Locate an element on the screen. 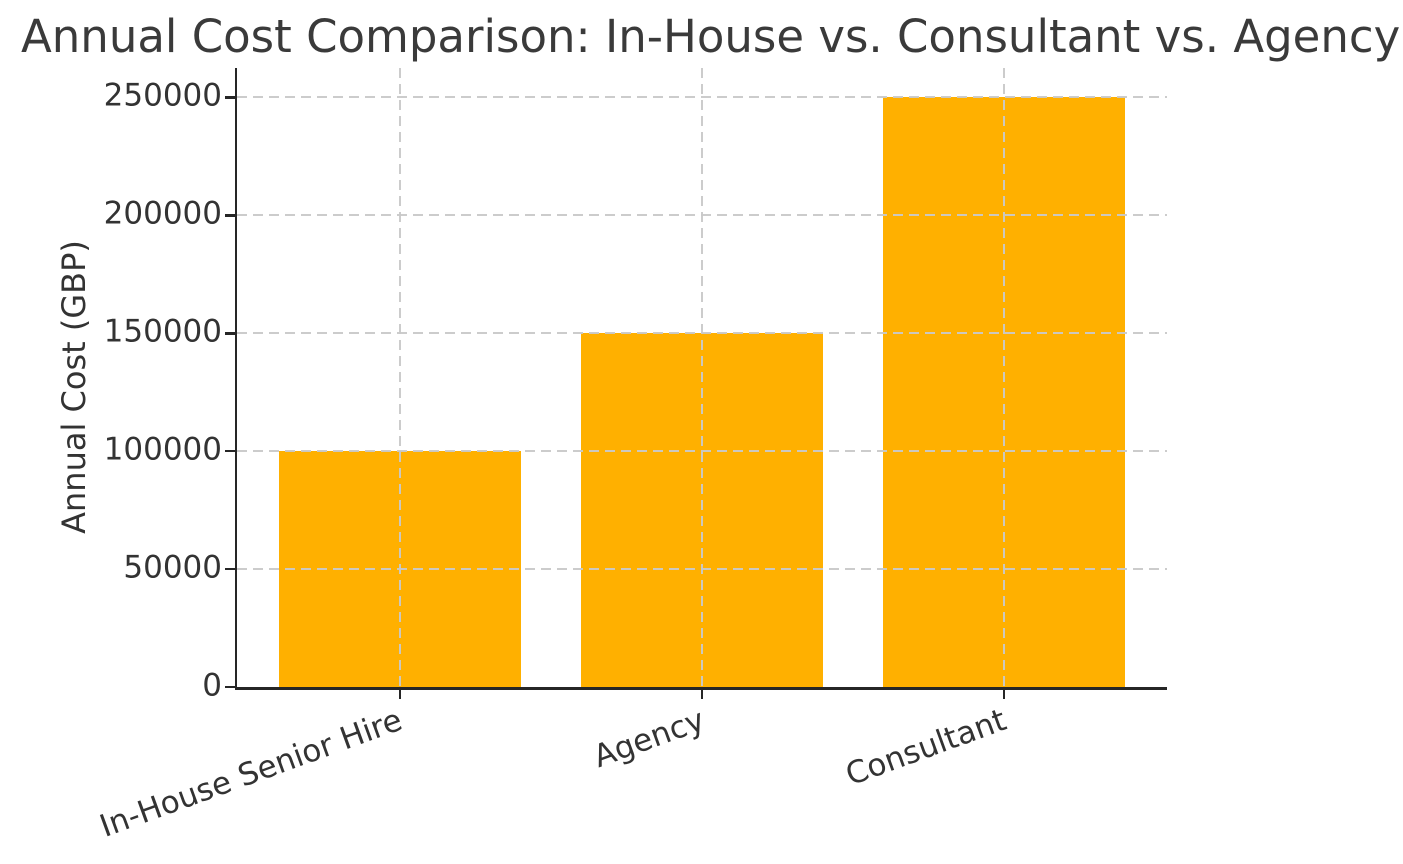  y-tick-label-50000: 50000 is located at coordinates (172, 567).